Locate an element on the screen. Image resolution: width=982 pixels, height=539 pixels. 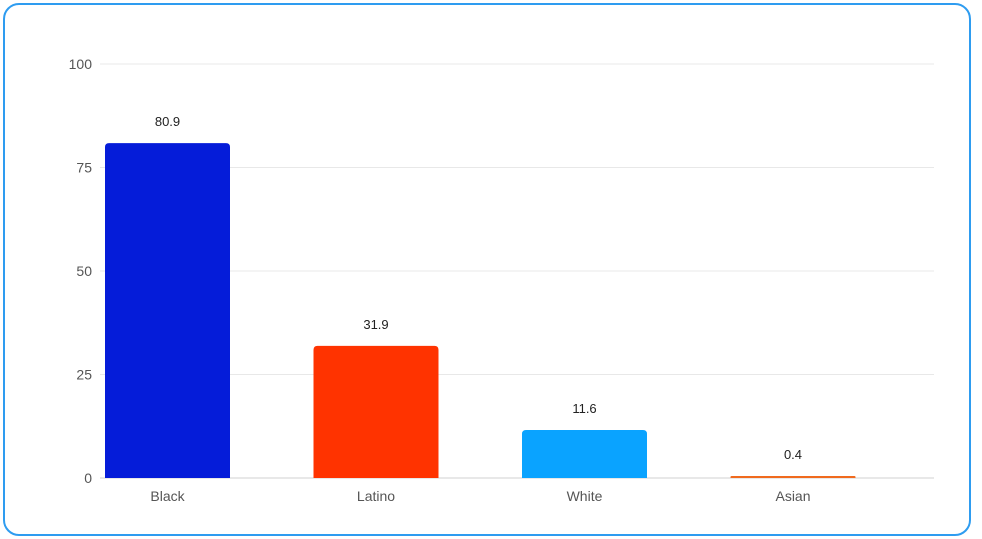
data-label: 31.9 is located at coordinates (375, 324).